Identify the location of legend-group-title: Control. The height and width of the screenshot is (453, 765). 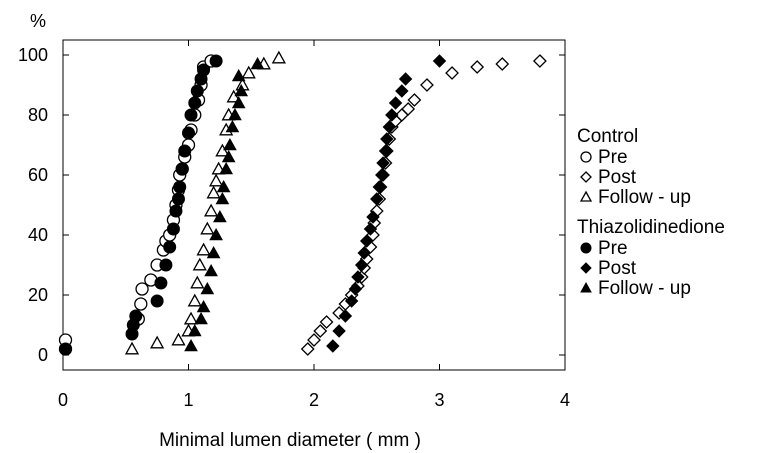
(607, 136).